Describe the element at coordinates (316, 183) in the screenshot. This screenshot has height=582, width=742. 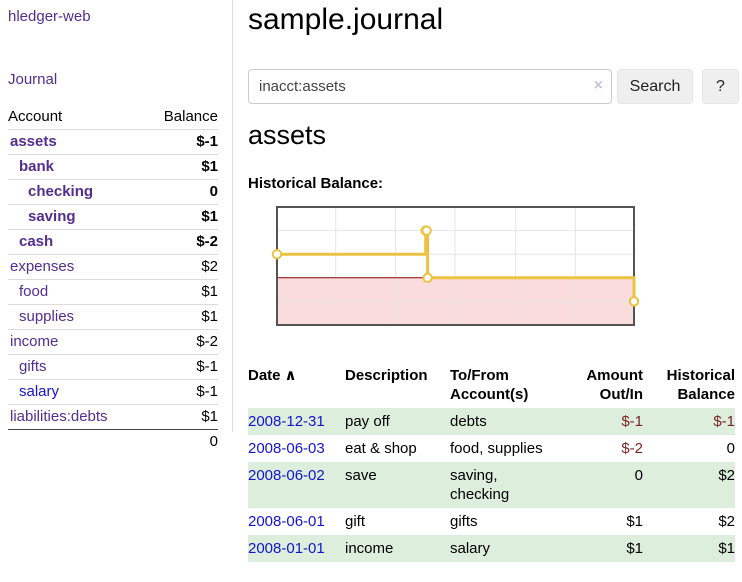
I see `chart-section-label: Historical Balance:` at that location.